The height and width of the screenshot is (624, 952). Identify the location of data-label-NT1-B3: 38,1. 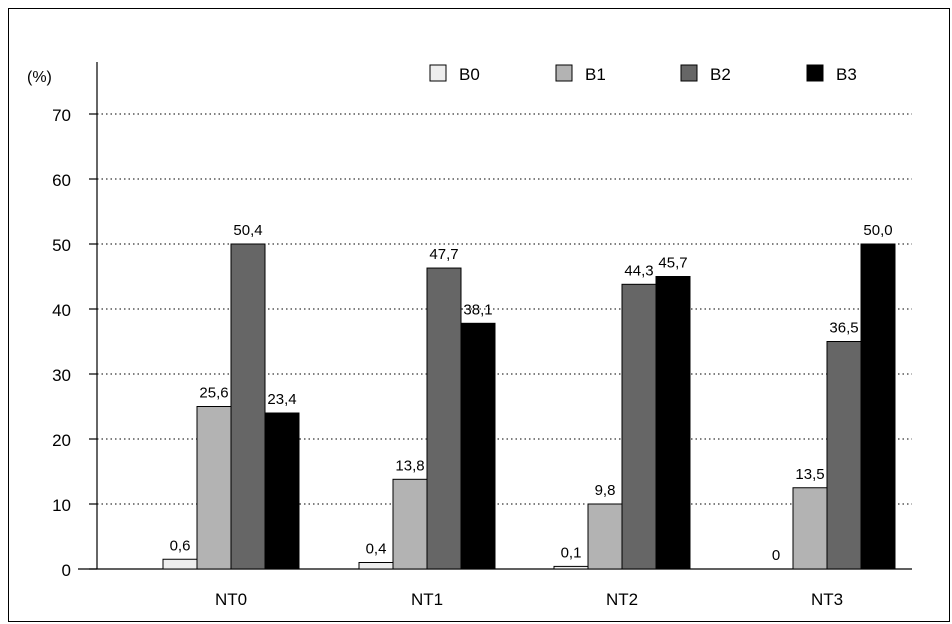
(477, 309).